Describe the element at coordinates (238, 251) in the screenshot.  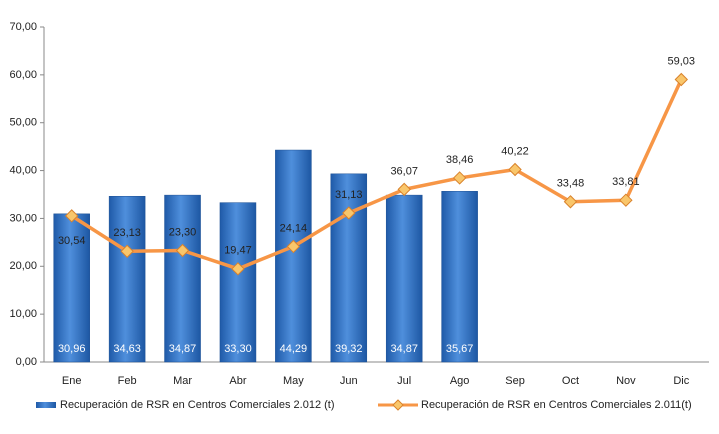
I see `point-label: 19,47` at that location.